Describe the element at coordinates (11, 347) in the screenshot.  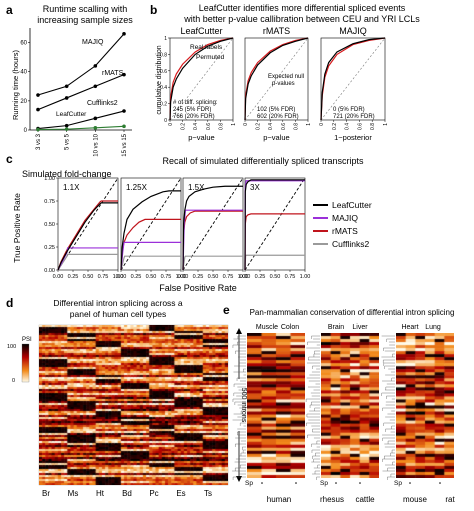
I see `panel-d-legend-max: 100` at that location.